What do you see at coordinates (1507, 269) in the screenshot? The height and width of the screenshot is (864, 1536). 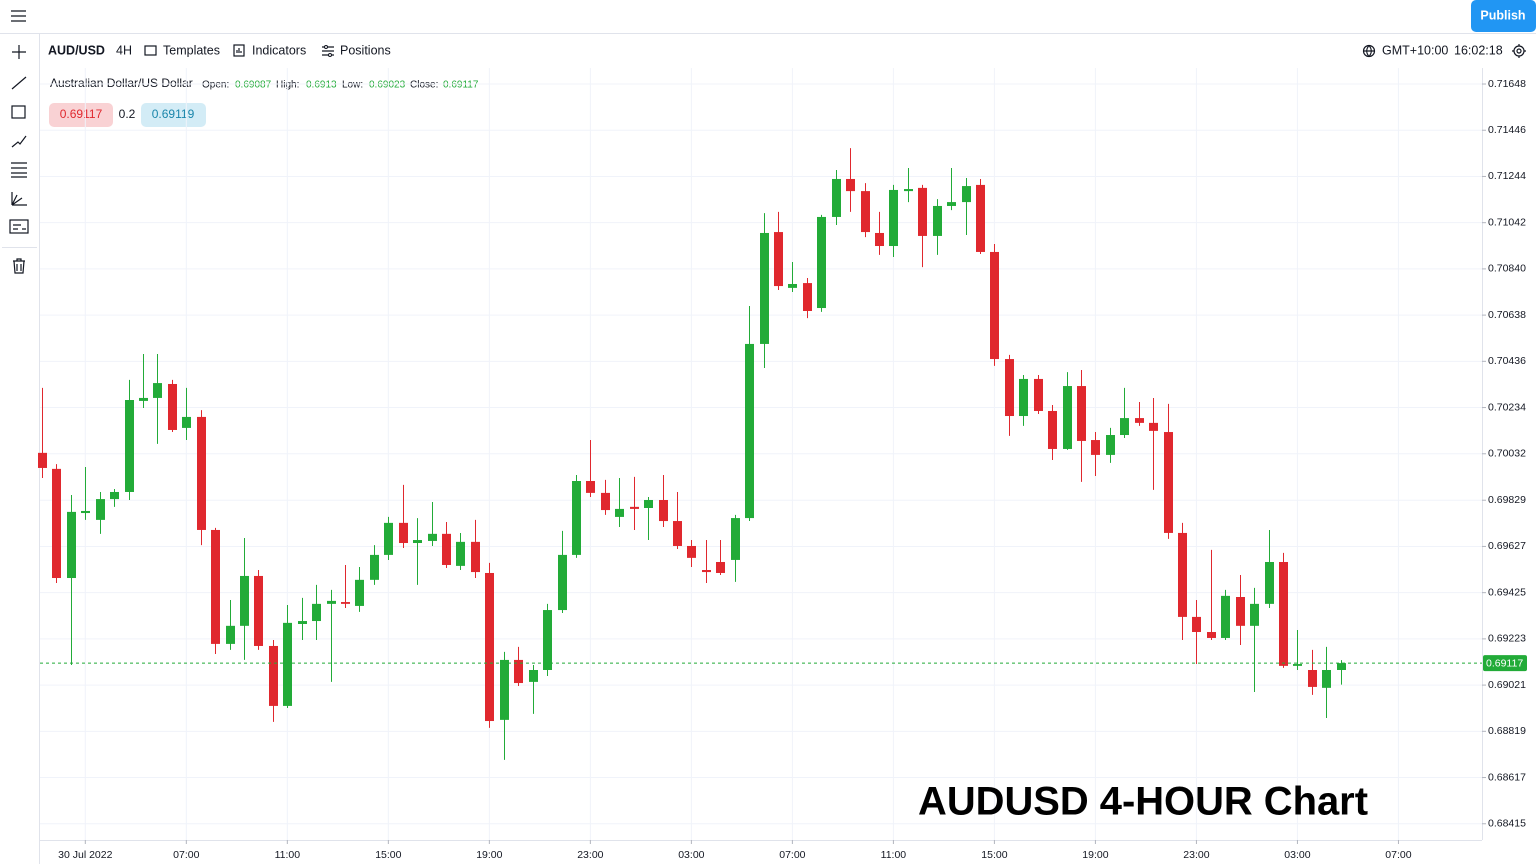 I see `y-tick-label: 0.70840` at bounding box center [1507, 269].